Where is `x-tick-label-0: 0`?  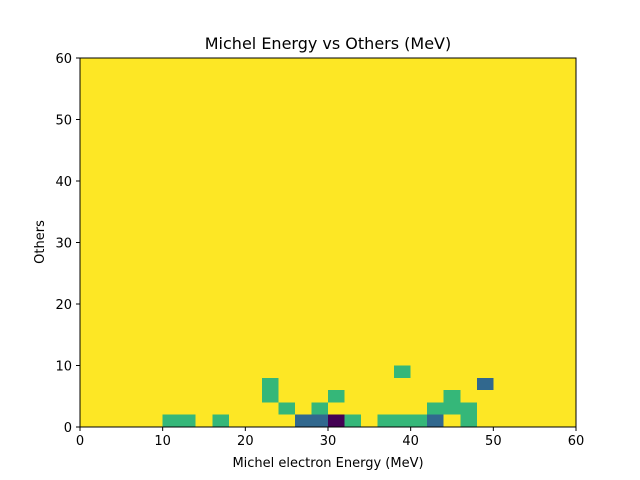
x-tick-label-0: 0 is located at coordinates (80, 441).